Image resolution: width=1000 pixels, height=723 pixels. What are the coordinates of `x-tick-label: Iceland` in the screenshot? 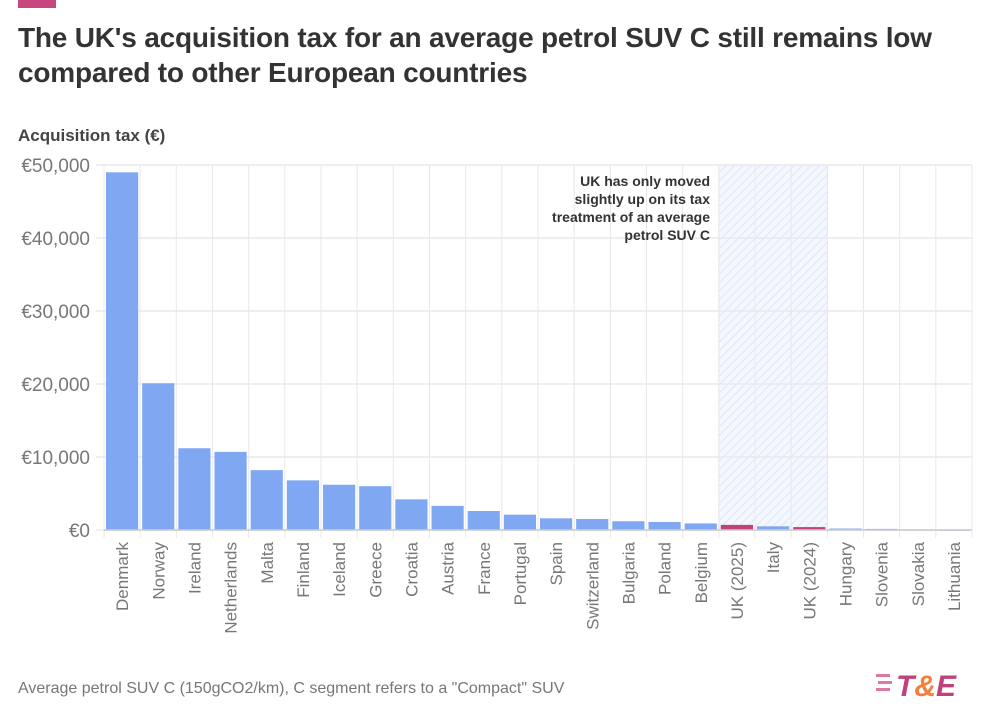 It's located at (339, 569).